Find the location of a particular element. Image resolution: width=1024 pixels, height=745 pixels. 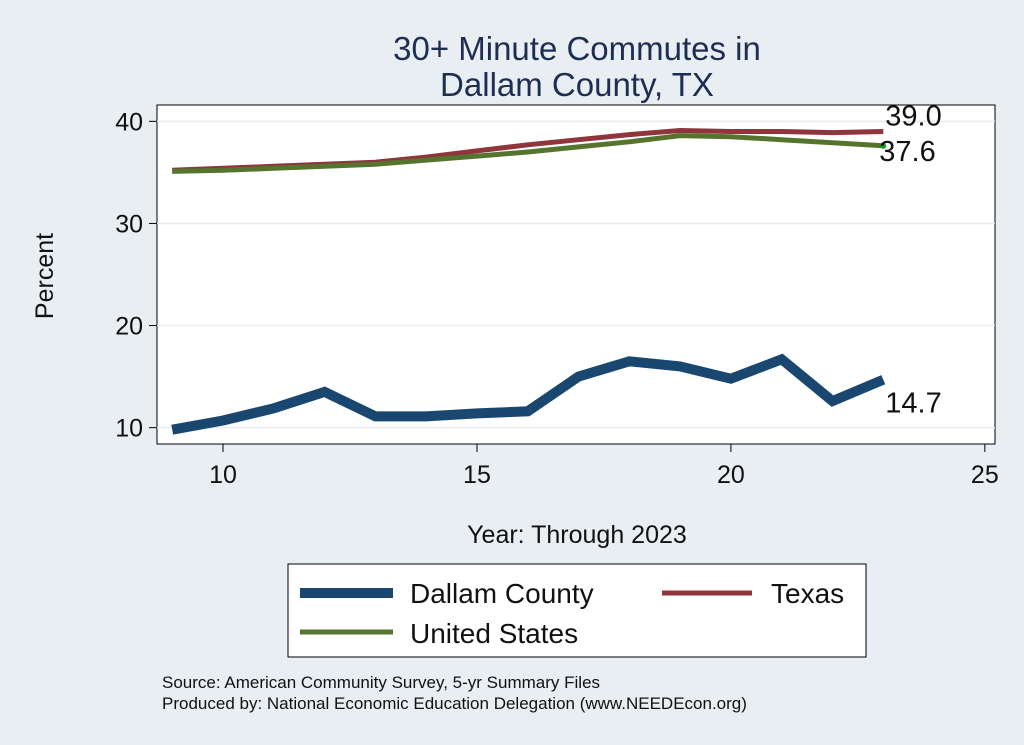

y-tick-label: 30 is located at coordinates (129, 224).